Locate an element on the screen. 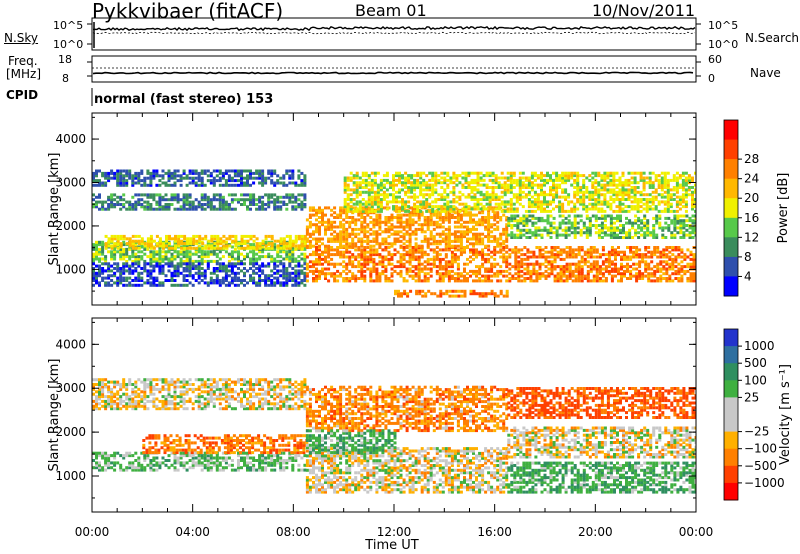 This screenshot has height=554, width=800. nsky-strip-frame is located at coordinates (394, 34).